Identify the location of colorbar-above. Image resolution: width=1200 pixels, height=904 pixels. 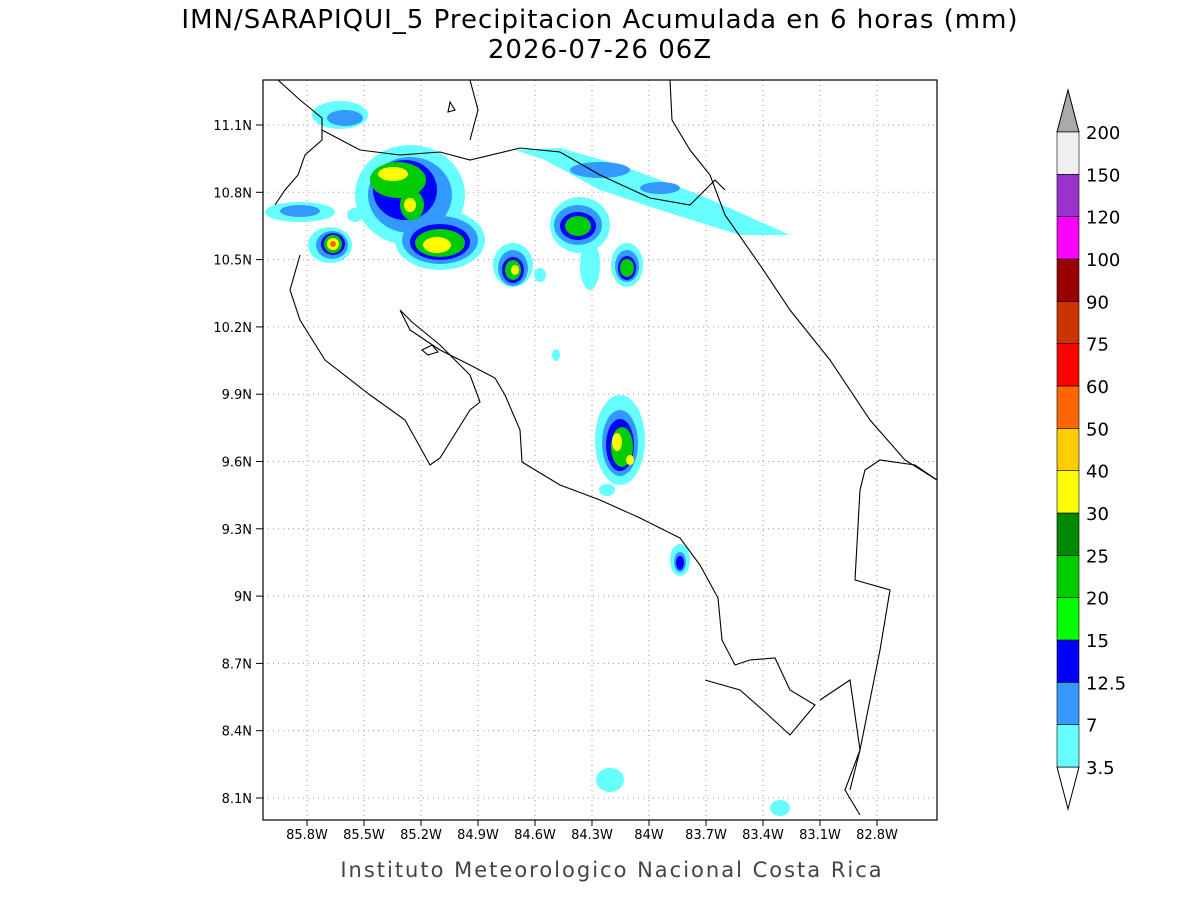
(1068, 110).